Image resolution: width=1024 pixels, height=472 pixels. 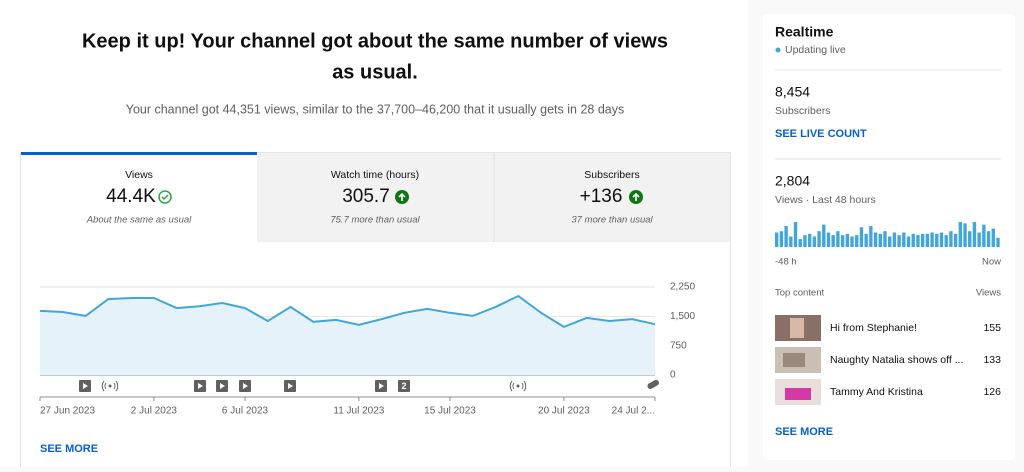 What do you see at coordinates (678, 345) in the screenshot?
I see `y-tick-label: 750` at bounding box center [678, 345].